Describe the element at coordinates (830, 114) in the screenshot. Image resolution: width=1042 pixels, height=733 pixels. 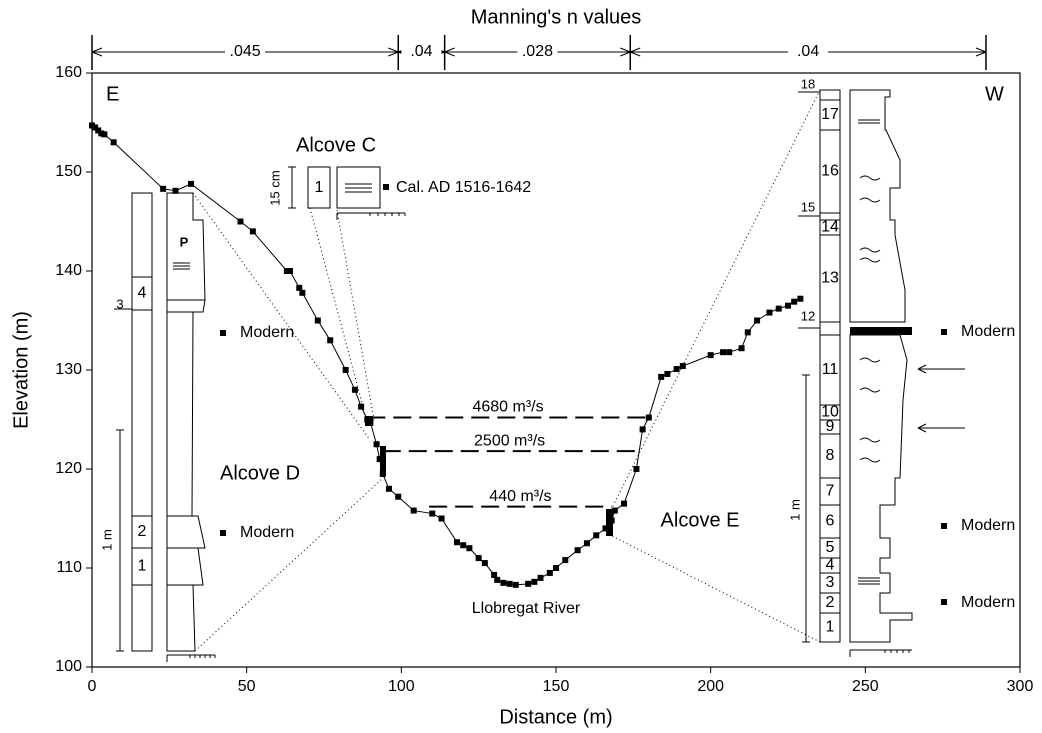
I see `unit-label: 17` at that location.